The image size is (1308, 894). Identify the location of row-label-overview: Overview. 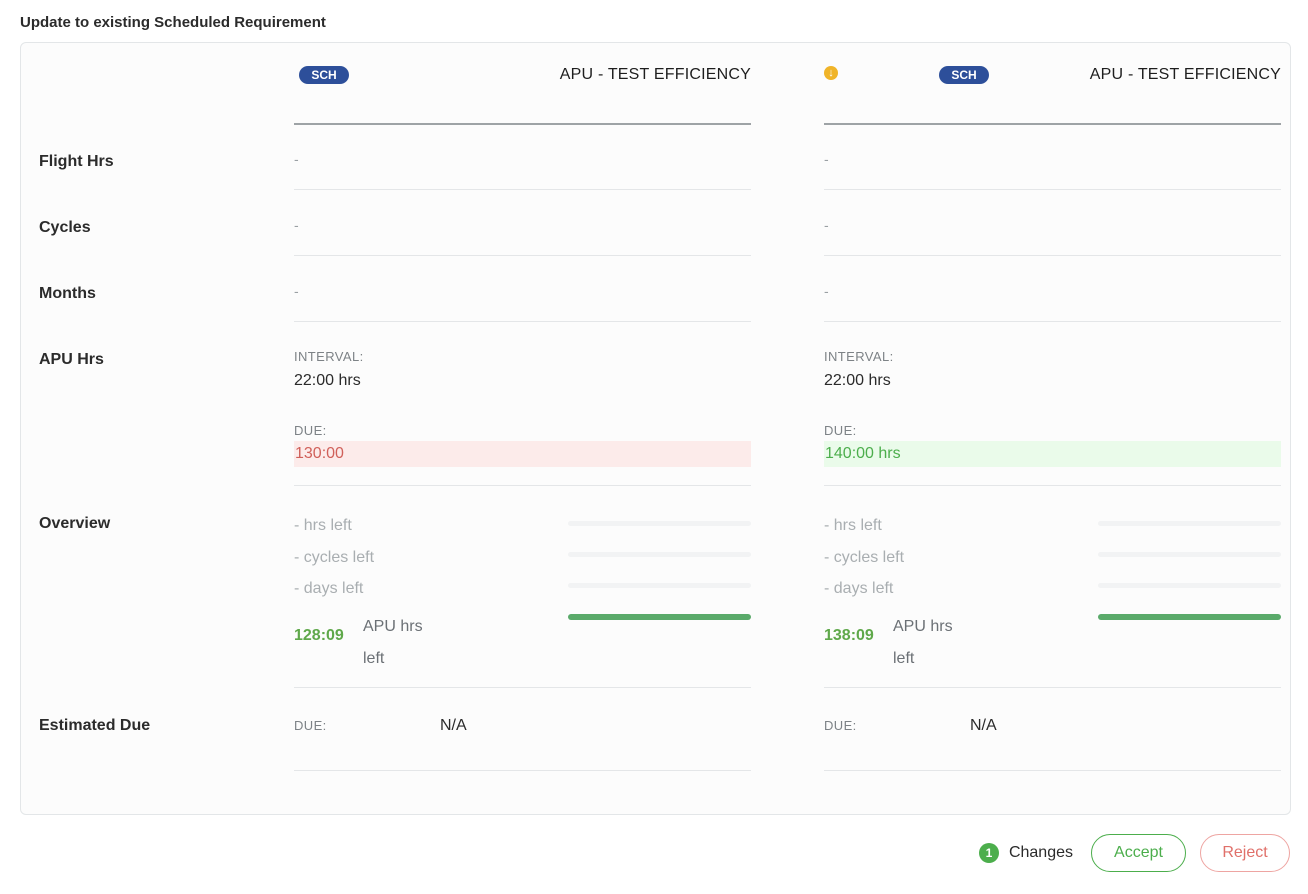
(75, 523).